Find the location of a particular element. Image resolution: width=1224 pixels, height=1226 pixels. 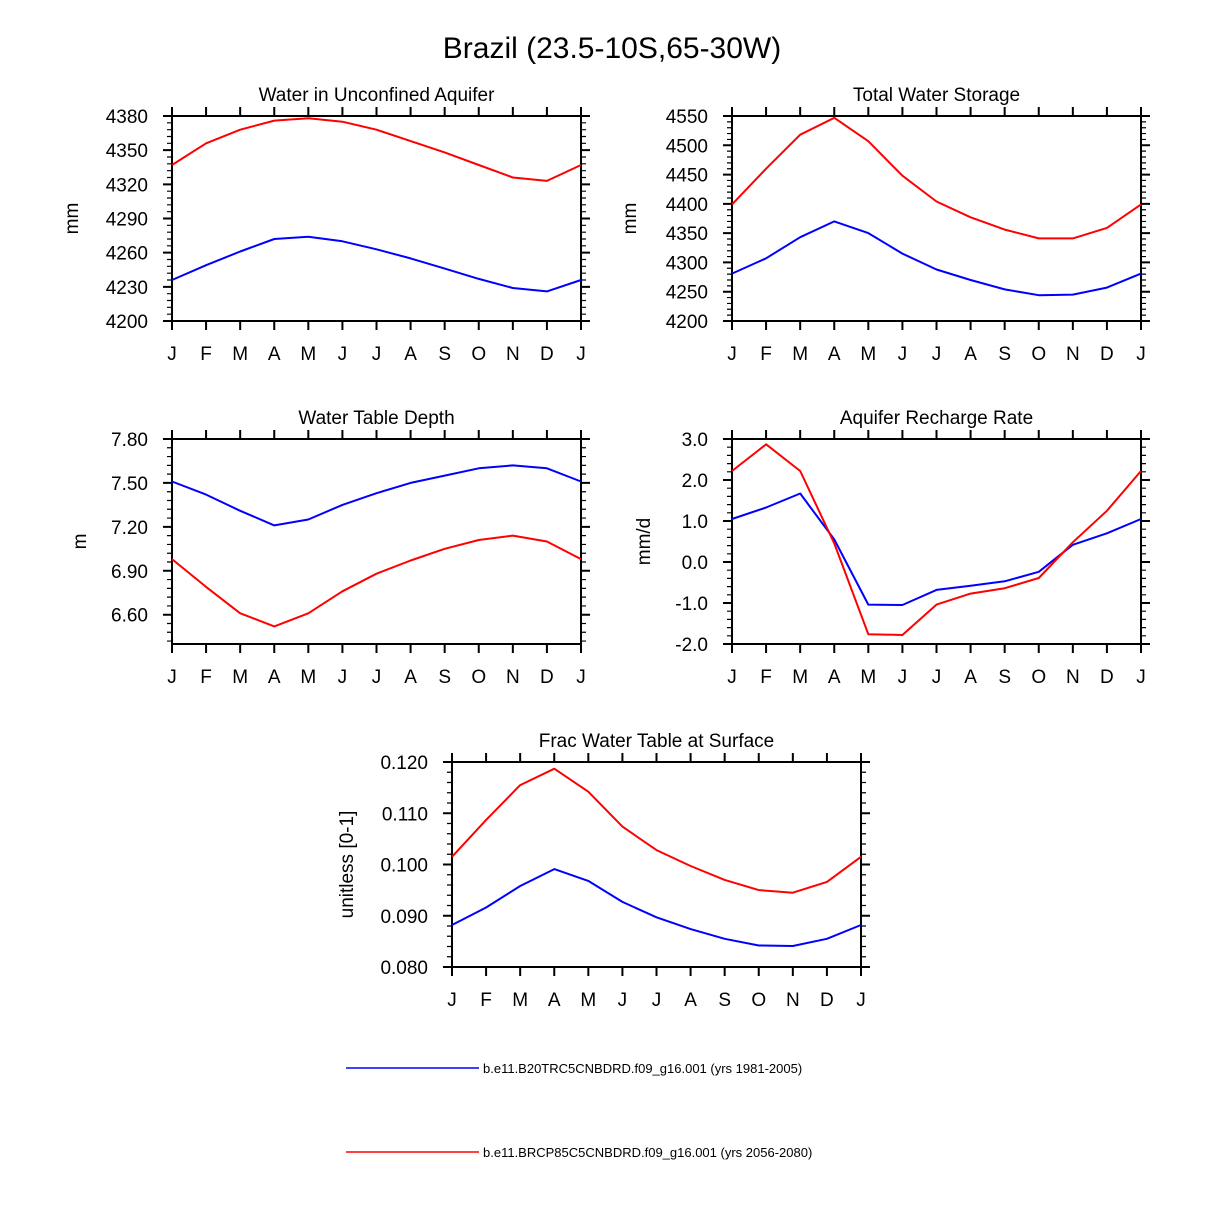

x-tick-label: S is located at coordinates (1004, 677).